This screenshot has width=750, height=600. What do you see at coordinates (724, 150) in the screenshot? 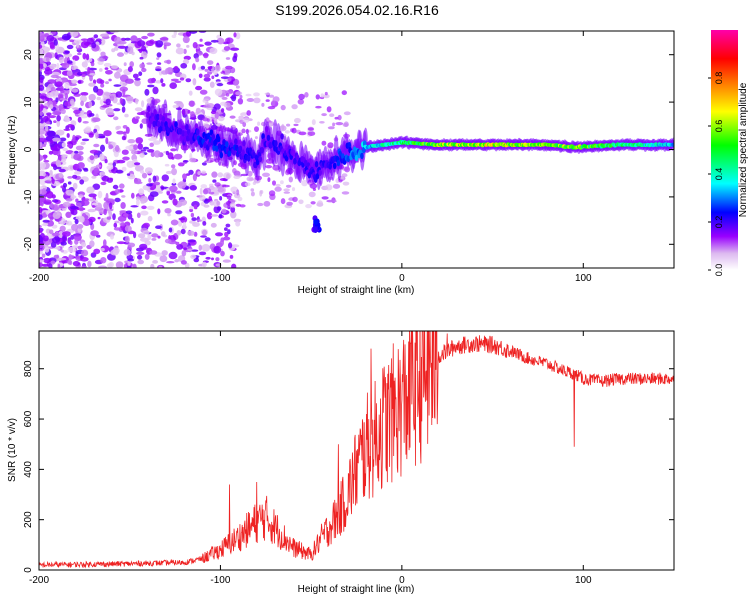
I see `colorbar-gradient` at bounding box center [724, 150].